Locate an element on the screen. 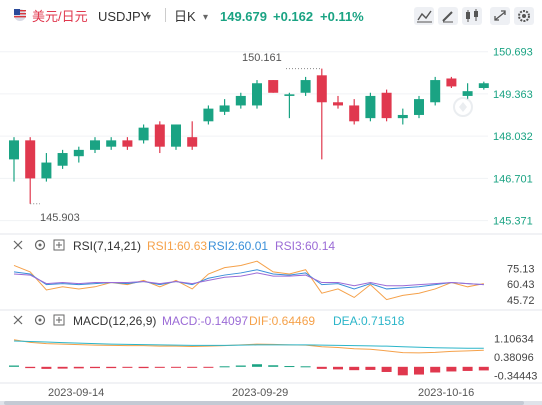 This screenshot has width=542, height=405. rsi3-value: RSI3:60.14 is located at coordinates (305, 246).